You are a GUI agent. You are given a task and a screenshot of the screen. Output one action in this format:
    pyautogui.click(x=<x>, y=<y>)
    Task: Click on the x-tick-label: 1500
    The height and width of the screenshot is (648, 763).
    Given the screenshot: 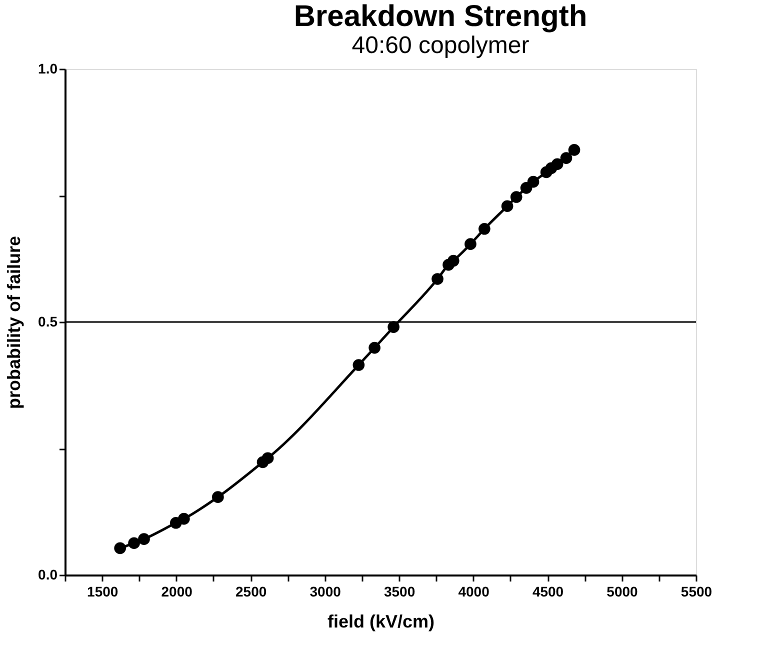 What is the action you would take?
    pyautogui.click(x=102, y=592)
    